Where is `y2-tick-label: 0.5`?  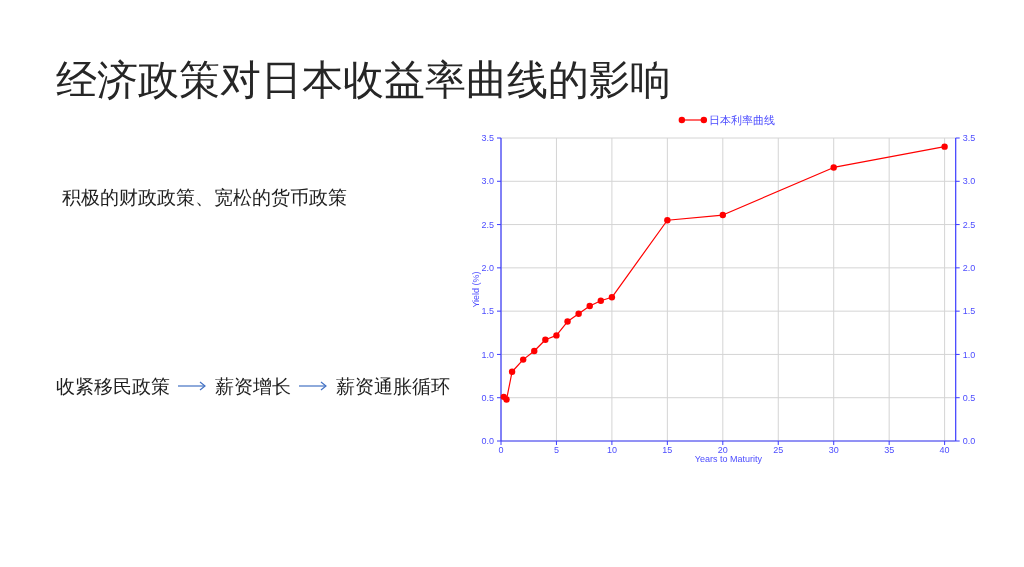
y2-tick-label: 0.5 is located at coordinates (969, 397).